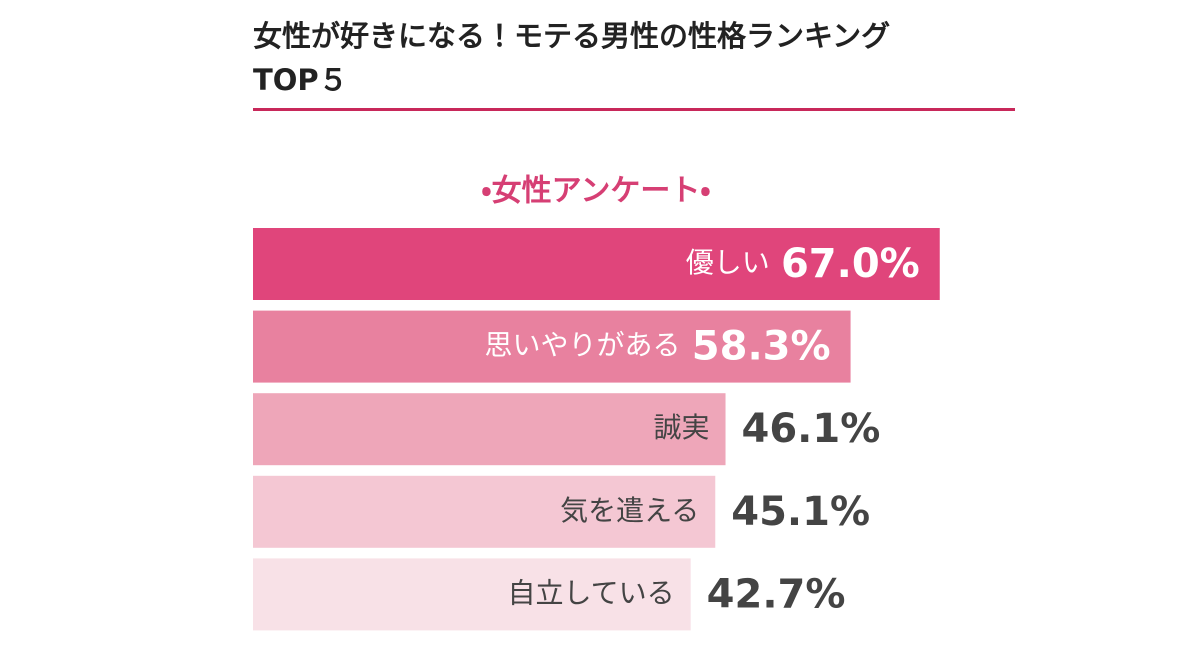 This screenshot has height=650, width=1200. I want to click on category-label: 優しい, so click(728, 262).